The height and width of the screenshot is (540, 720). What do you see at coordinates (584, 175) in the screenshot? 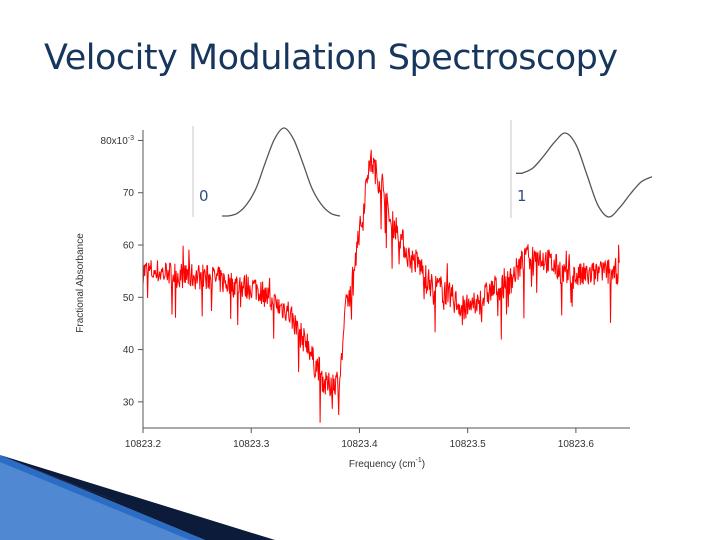
I see `inset-1-curve` at bounding box center [584, 175].